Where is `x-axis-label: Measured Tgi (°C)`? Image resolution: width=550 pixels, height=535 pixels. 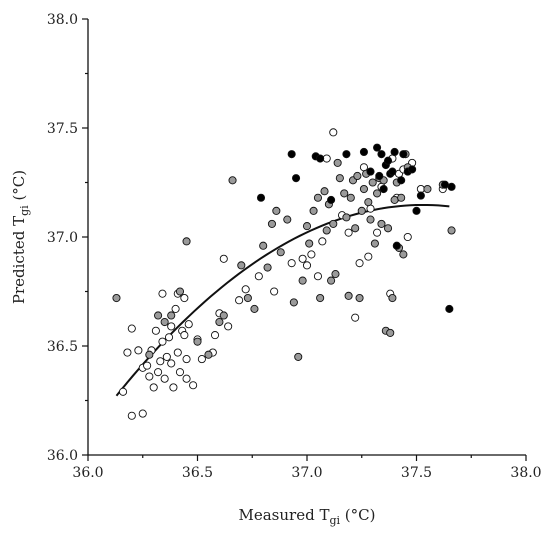 x-axis-label: Measured Tgi (°C) is located at coordinates (307, 516).